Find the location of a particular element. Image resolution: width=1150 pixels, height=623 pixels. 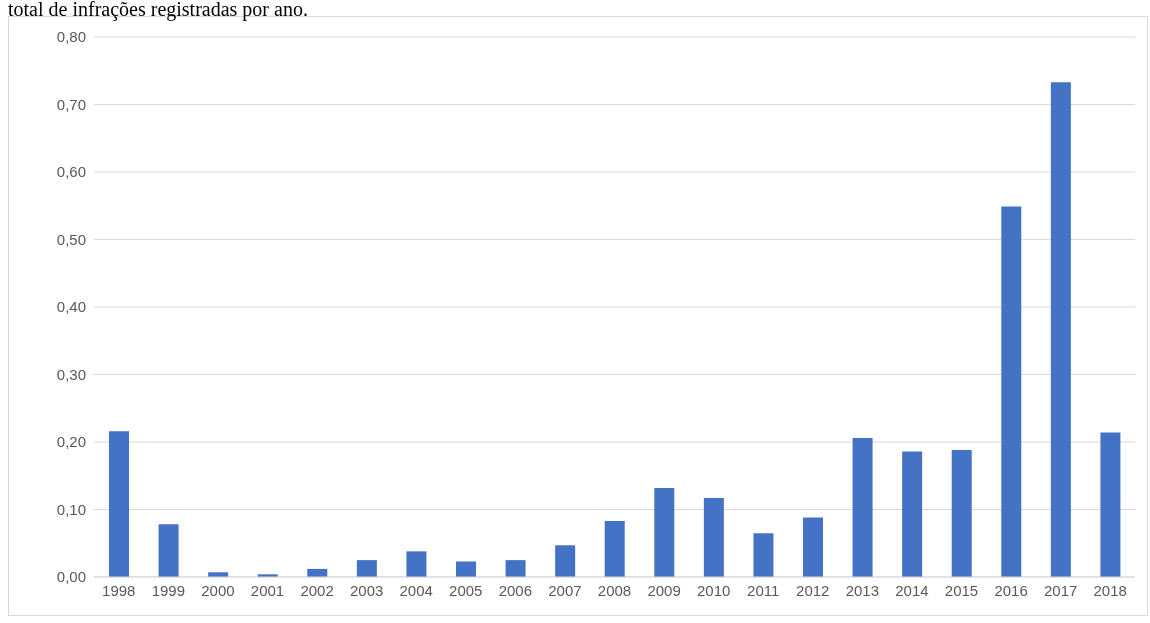

x-tick-label: 2012 is located at coordinates (813, 590).